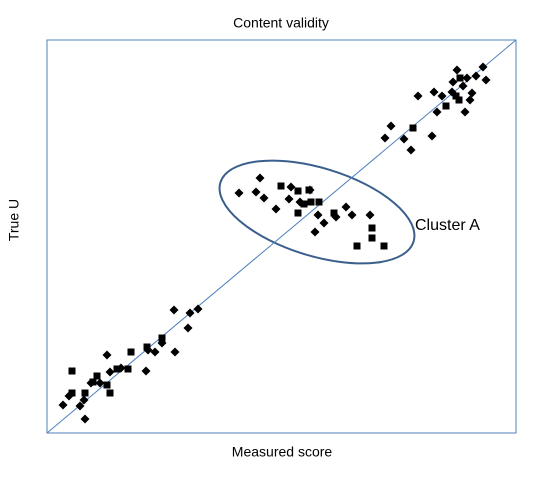 The height and width of the screenshot is (480, 543). I want to click on chart-title: Content validity, so click(281, 23).